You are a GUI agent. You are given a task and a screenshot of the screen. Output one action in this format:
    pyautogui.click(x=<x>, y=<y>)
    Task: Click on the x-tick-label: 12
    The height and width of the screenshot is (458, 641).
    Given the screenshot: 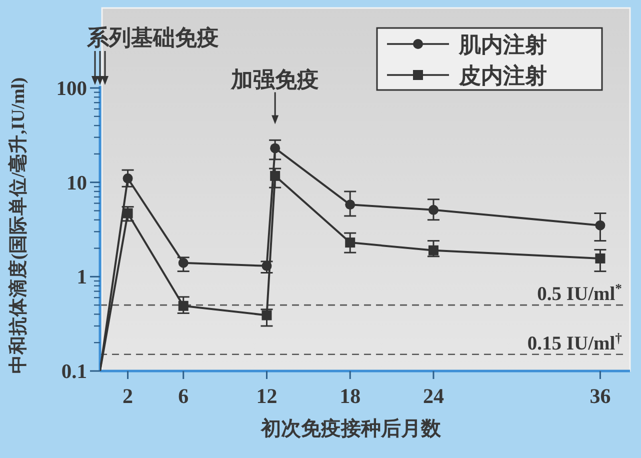 What is the action you would take?
    pyautogui.click(x=267, y=396)
    